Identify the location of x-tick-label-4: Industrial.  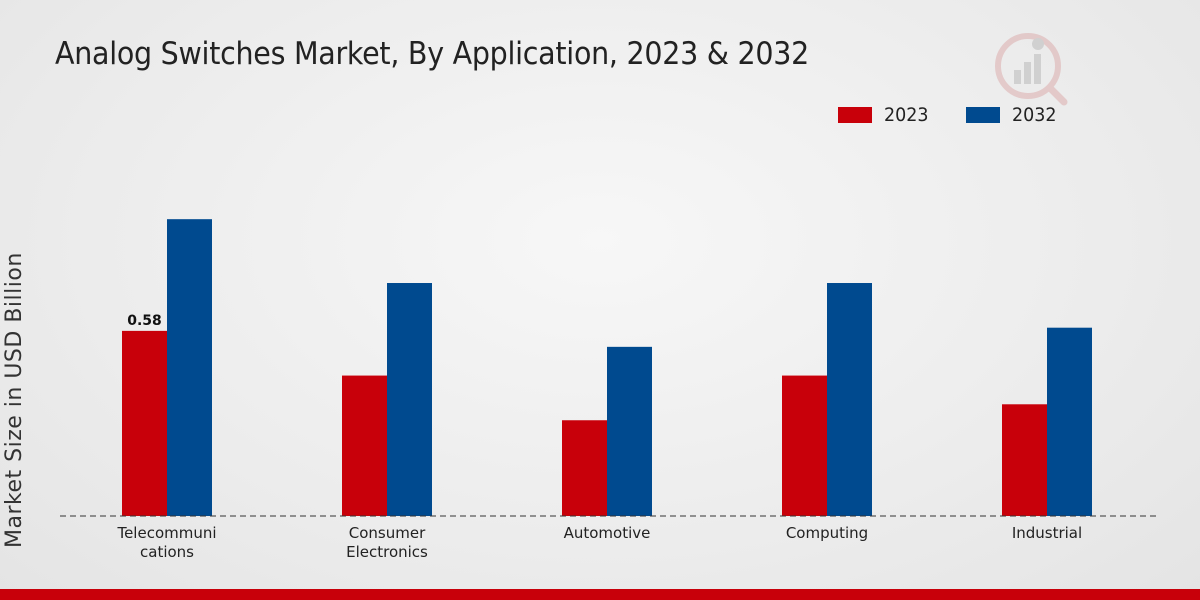
(1047, 533).